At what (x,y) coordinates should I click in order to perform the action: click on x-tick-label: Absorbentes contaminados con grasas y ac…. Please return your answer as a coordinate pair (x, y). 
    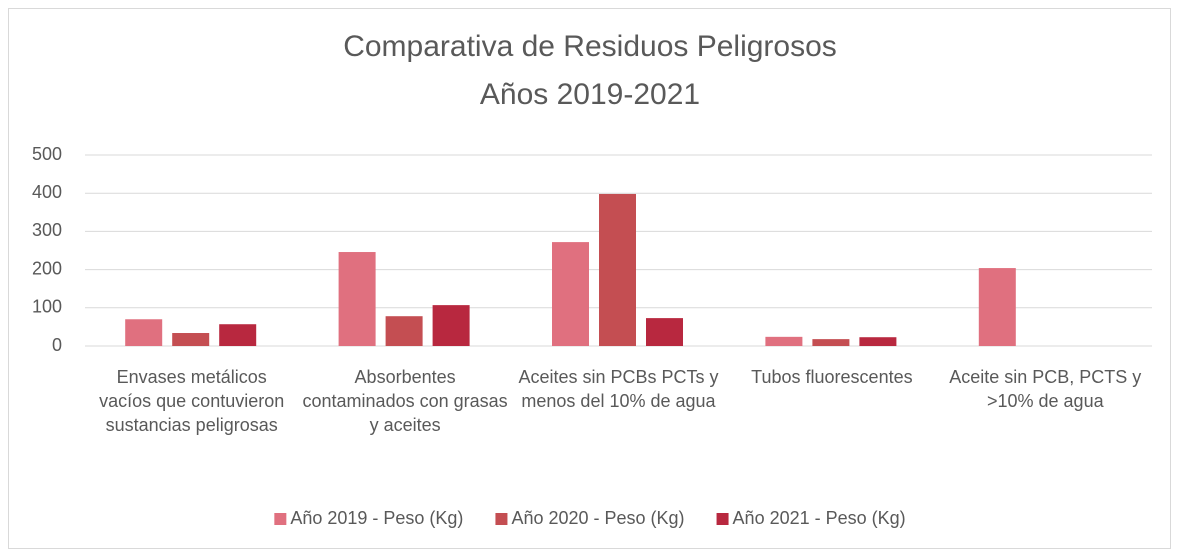
    Looking at the image, I should click on (405, 401).